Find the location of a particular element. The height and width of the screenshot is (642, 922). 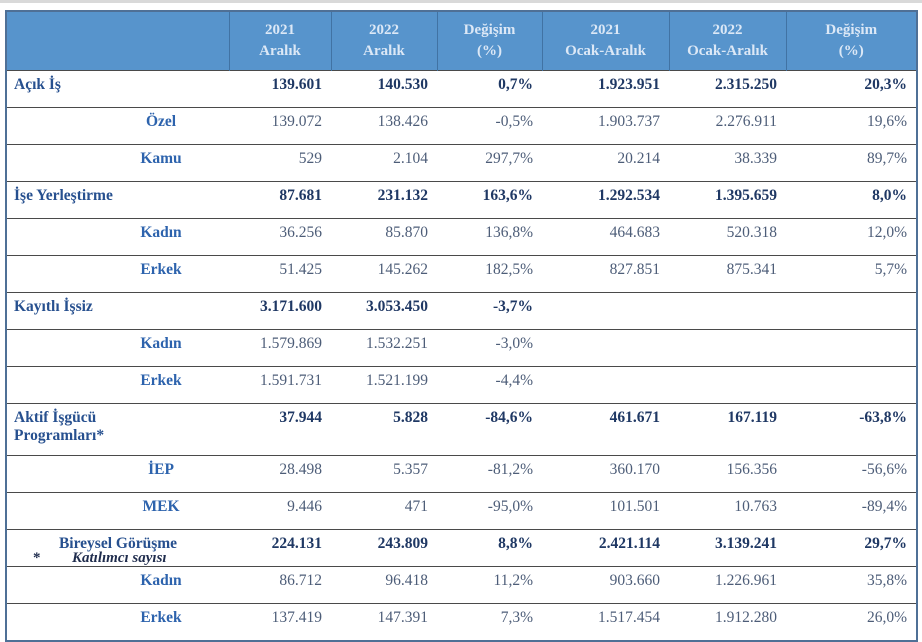

value-cell: -3,0% is located at coordinates (489, 348).